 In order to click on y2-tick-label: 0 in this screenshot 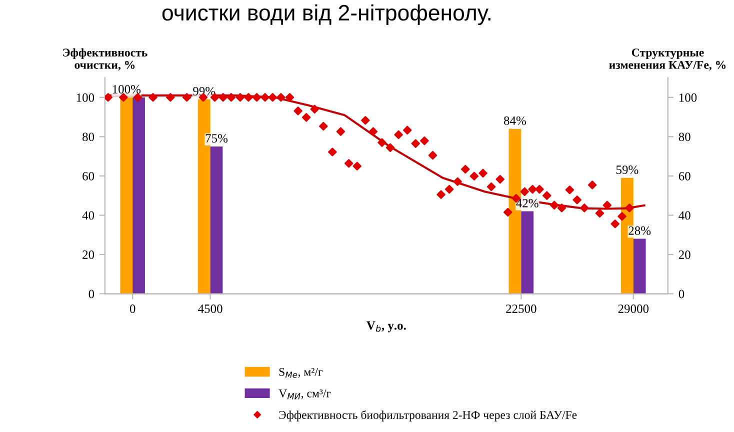, I will do `click(681, 294)`.